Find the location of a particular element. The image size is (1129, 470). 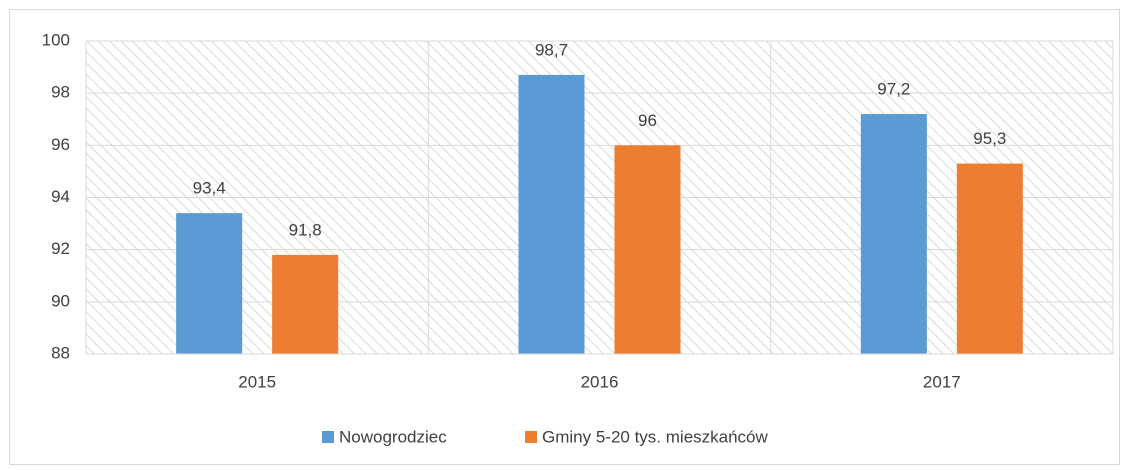

y-tick-label: 98 is located at coordinates (60, 92).